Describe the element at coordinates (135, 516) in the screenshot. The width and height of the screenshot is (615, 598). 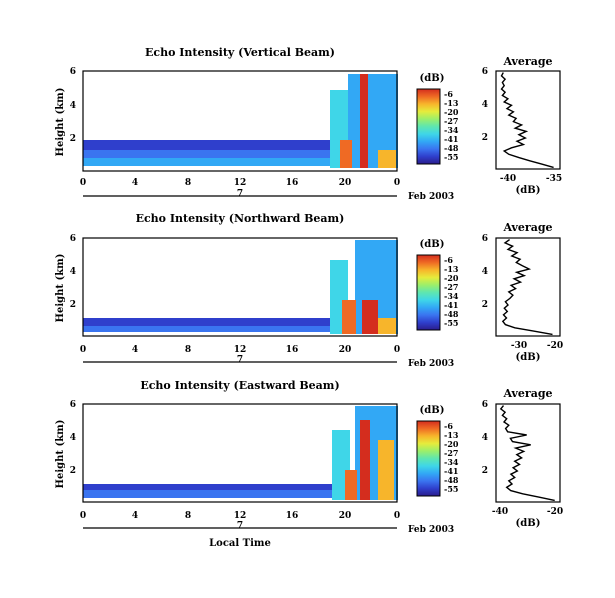
I see `x-tick-label: 4` at that location.